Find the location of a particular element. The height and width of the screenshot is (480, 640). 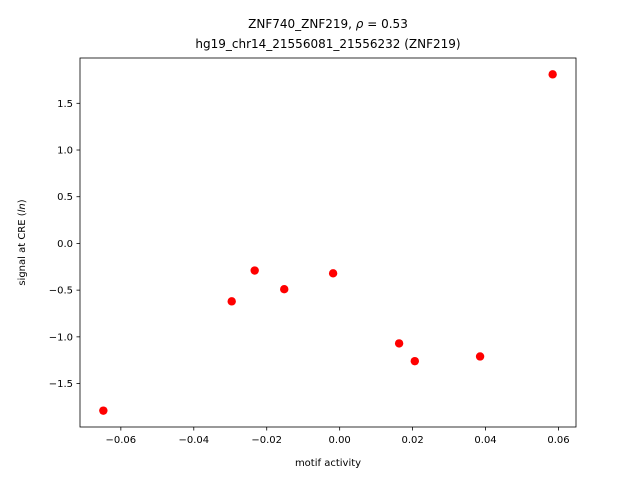

chart-title-line1: ZNF740_ZNF219, ρ = 0.53 is located at coordinates (328, 24).